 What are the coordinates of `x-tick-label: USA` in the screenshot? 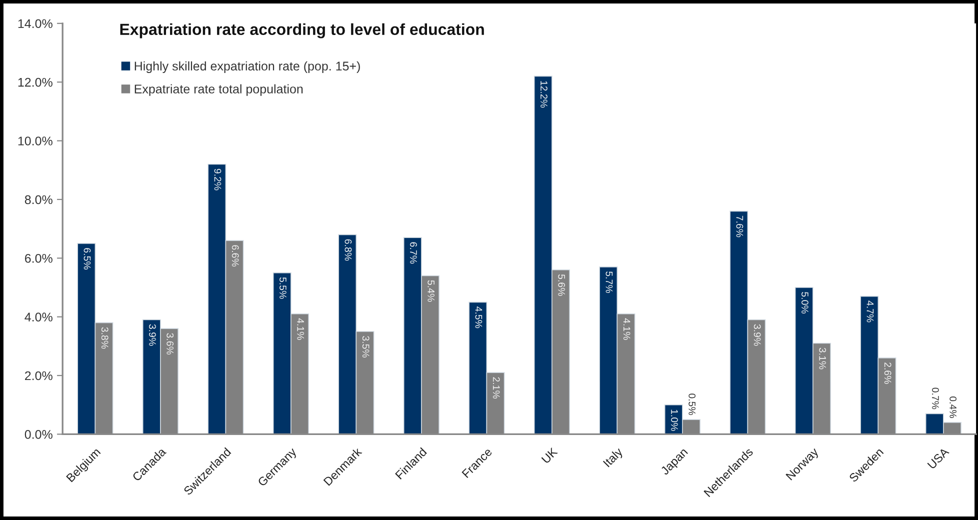 It's located at (938, 458).